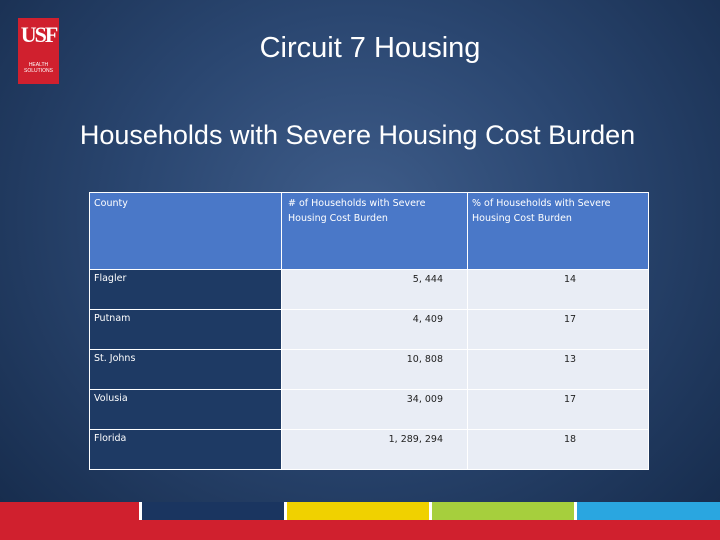 The height and width of the screenshot is (540, 720). Describe the element at coordinates (374, 449) in the screenshot. I see `cell-count: 1, 289, 294` at that location.